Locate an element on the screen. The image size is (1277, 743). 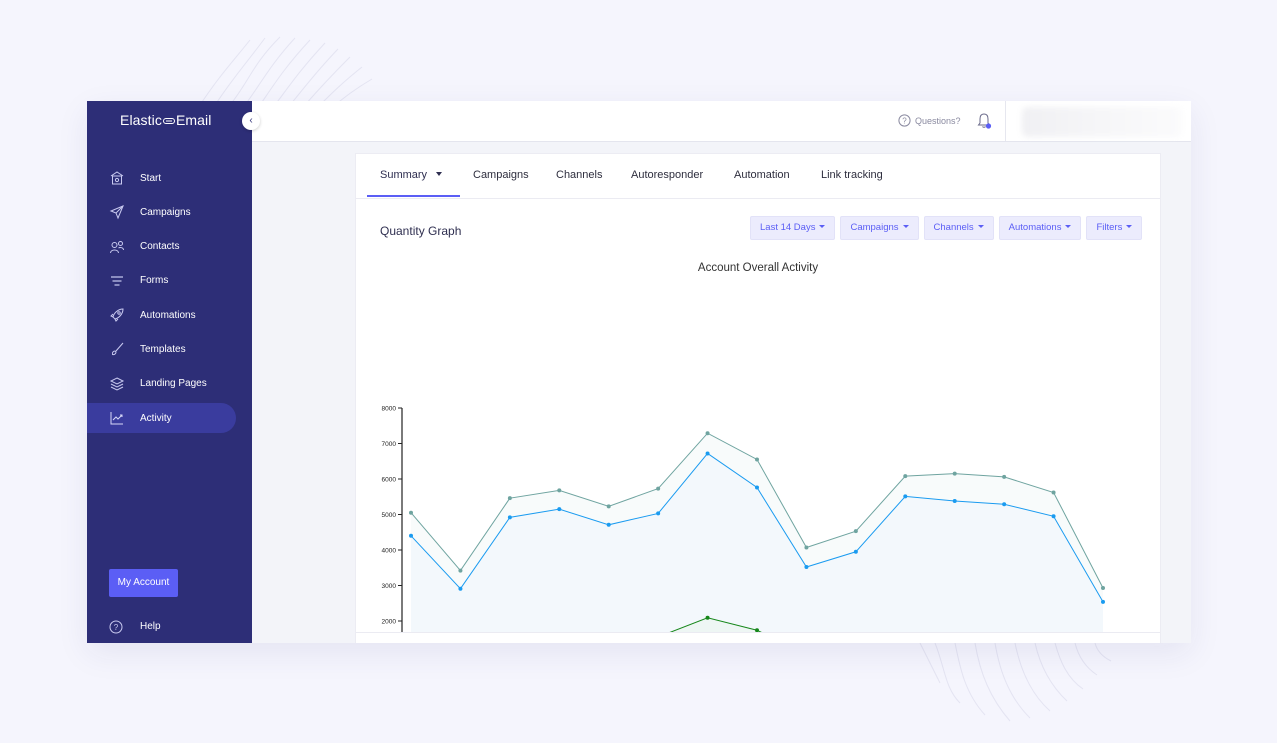
help-link: ? Help is located at coordinates (169, 627).